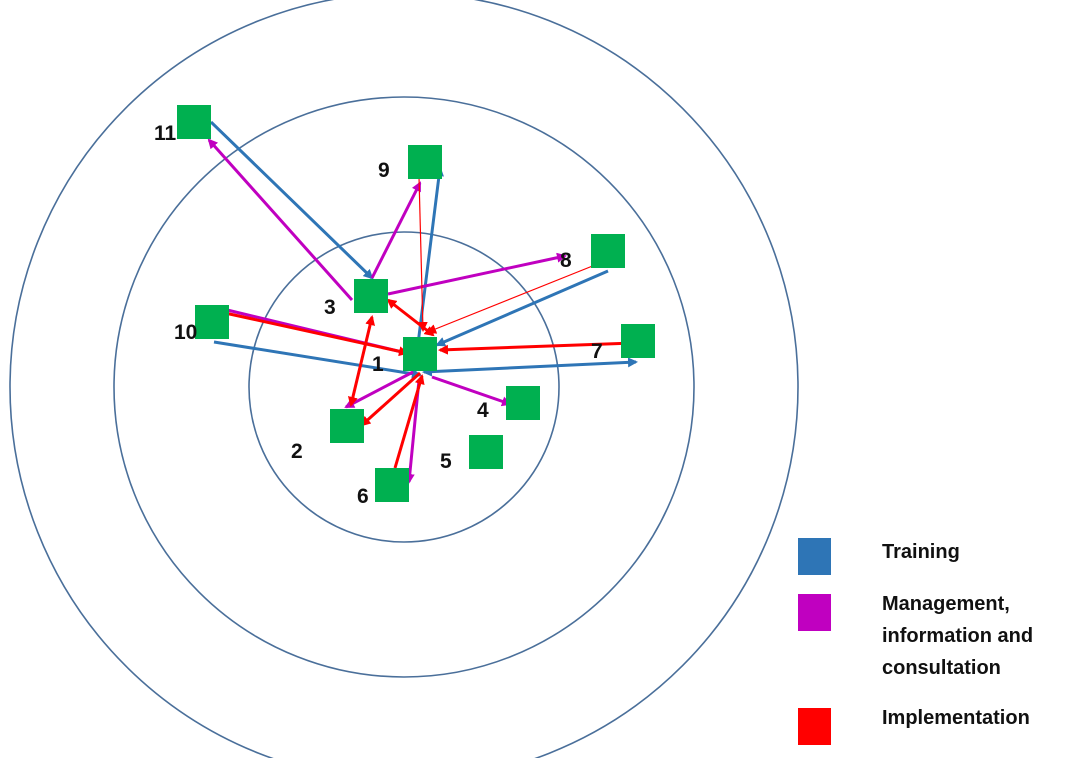  Describe the element at coordinates (446, 461) in the screenshot. I see `node-label-5: 5` at that location.